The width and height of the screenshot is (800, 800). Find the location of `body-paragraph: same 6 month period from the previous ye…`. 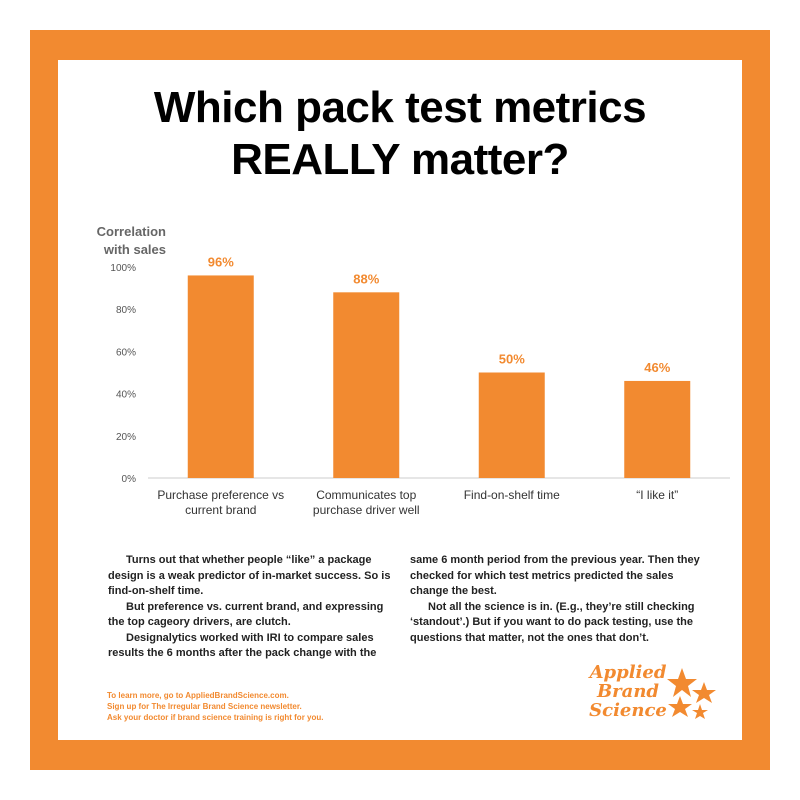

body-paragraph: same 6 month period from the previous ye… is located at coordinates (555, 575).